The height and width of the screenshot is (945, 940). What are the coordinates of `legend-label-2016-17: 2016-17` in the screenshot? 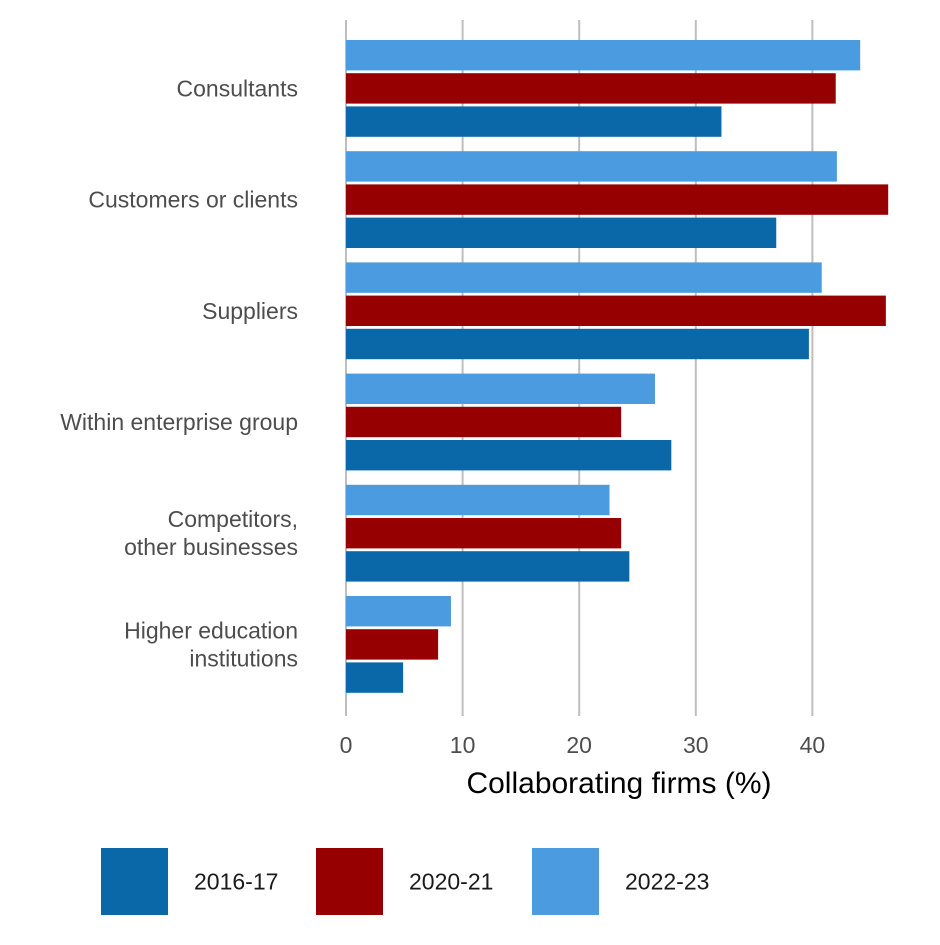 It's located at (236, 882).